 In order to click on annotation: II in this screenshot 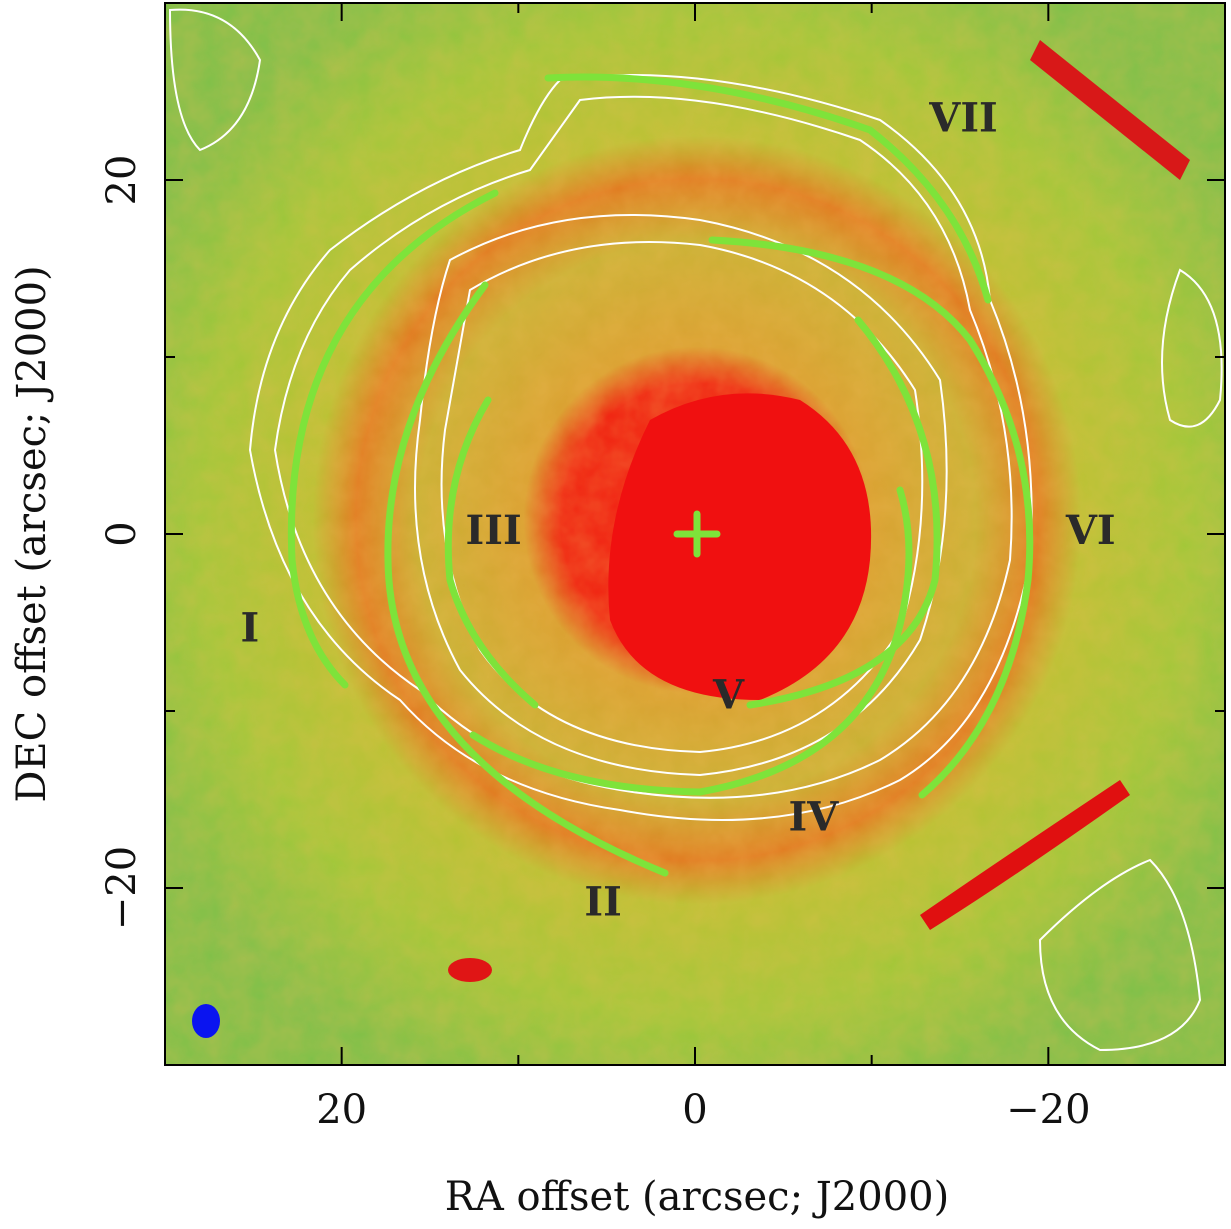, I will do `click(602, 902)`.